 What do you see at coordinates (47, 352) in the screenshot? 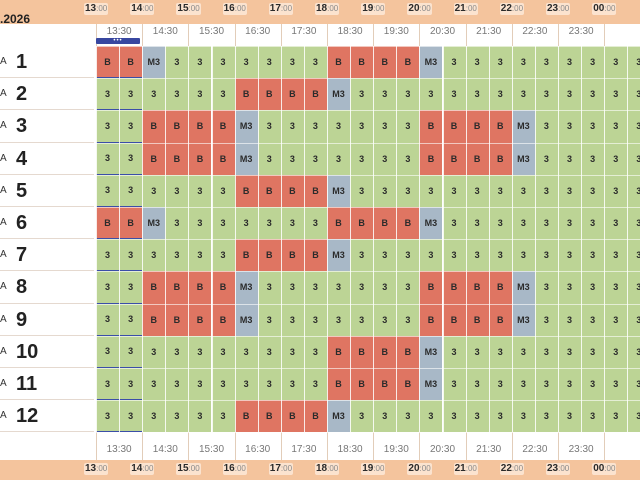
I see `row-label: A 10` at bounding box center [47, 352].